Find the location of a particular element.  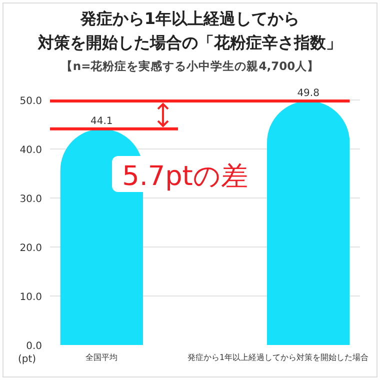

y-tick-label: 30.0 is located at coordinates (31, 199).